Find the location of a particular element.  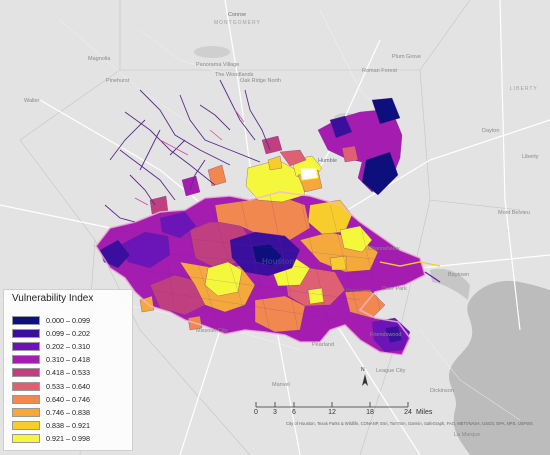

scale-bar: 0 3 6 12 18 24 Miles is located at coordinates (348, 411).